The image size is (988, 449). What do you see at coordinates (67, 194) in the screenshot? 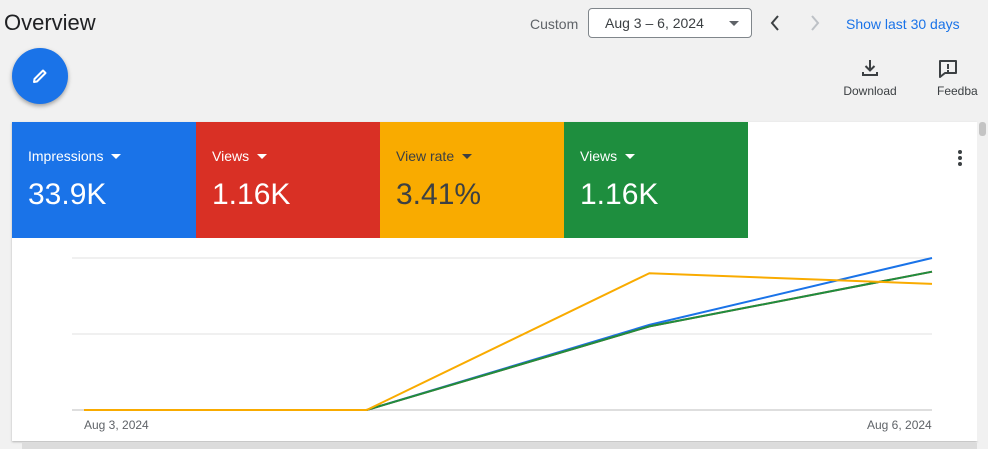
I see `metric-value: 33.9K` at bounding box center [67, 194].